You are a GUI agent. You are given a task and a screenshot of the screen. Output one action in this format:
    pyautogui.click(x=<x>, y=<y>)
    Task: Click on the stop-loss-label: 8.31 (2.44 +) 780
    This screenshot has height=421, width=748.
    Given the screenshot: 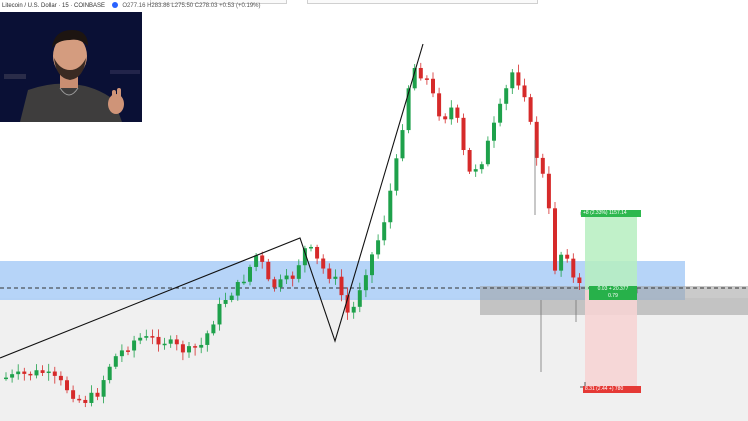 What is the action you would take?
    pyautogui.click(x=612, y=389)
    